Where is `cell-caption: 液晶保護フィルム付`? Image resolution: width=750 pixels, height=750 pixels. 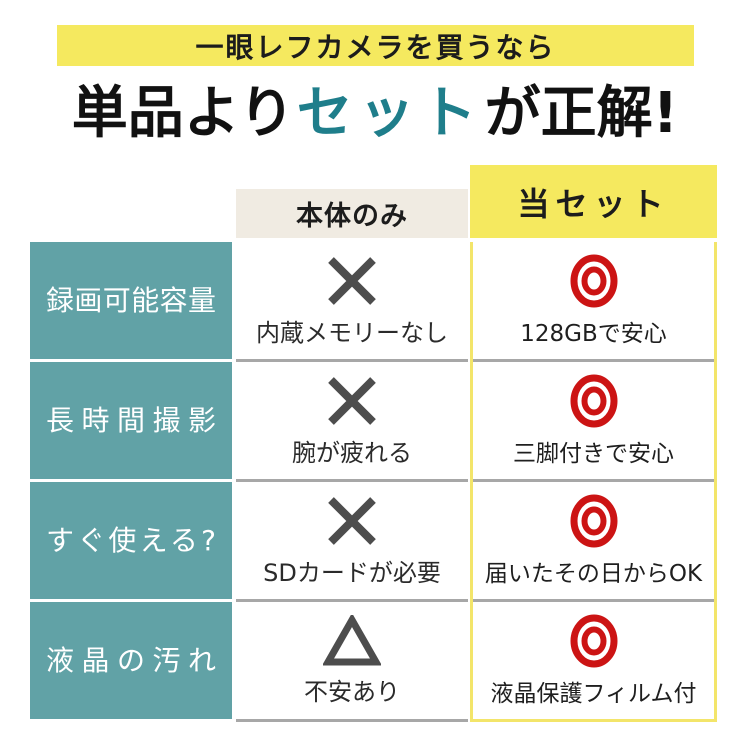 cell-caption: 液晶保護フィルム付 is located at coordinates (593, 694).